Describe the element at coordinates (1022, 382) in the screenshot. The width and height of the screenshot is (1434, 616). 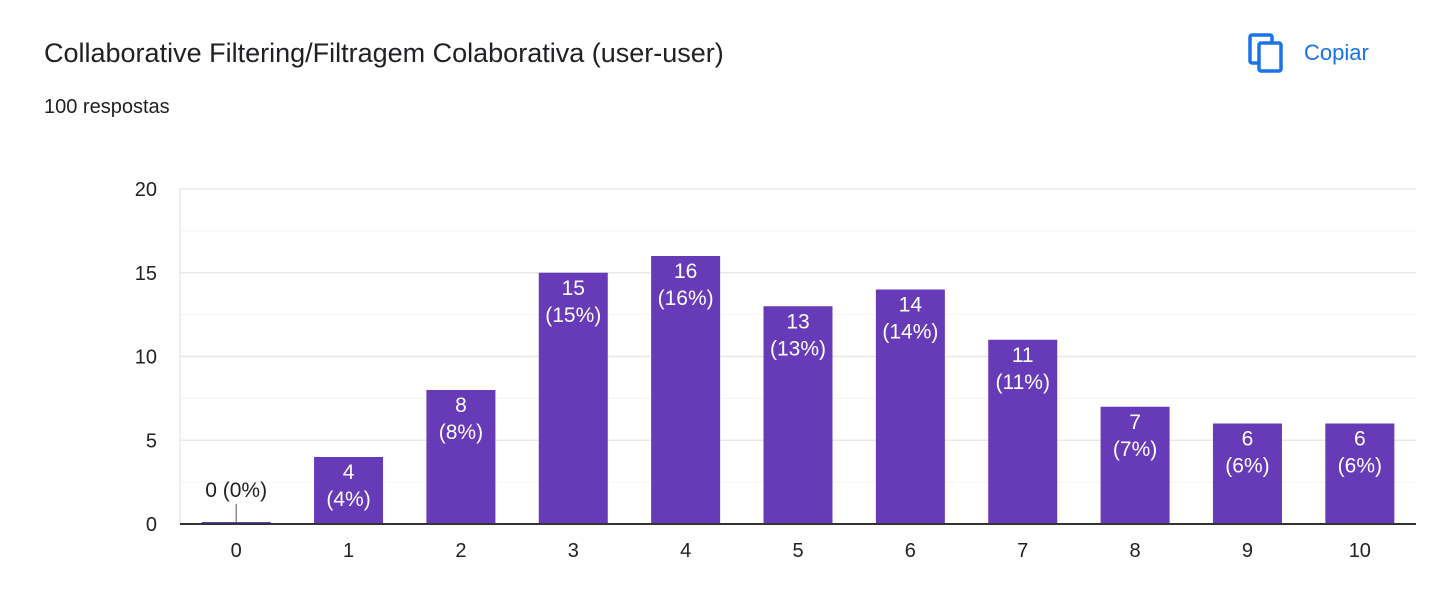
I see `data-label: (11%)` at that location.